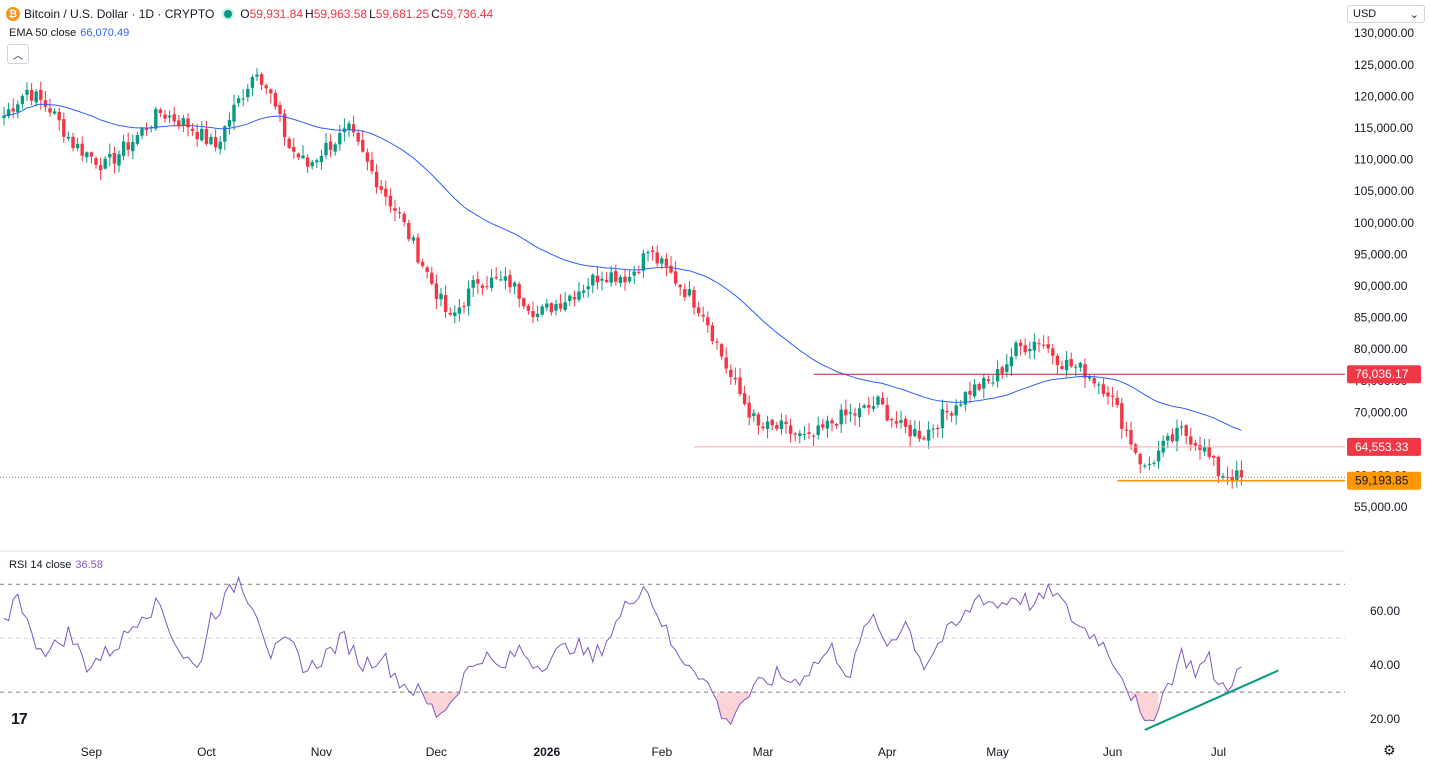  What do you see at coordinates (1381, 318) in the screenshot?
I see `price-axis-tick: 85,000.00` at bounding box center [1381, 318].